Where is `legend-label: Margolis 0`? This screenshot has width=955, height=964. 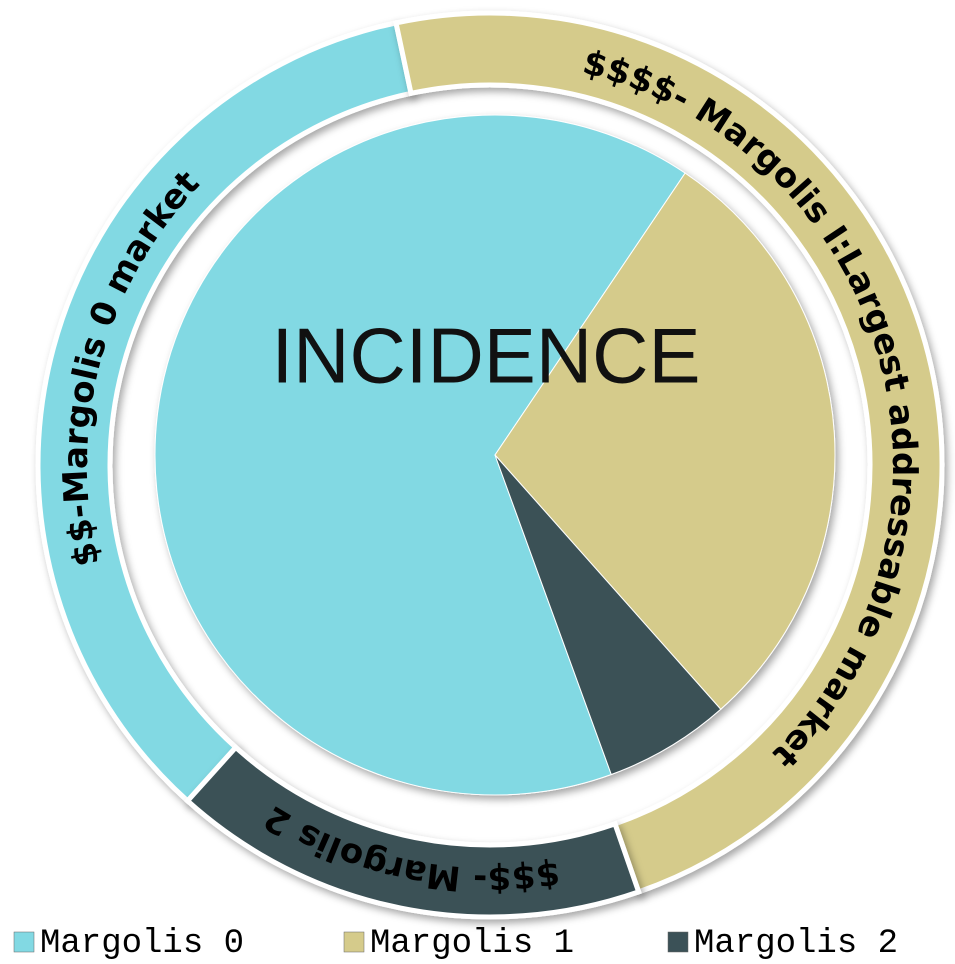
legend-label: Margolis 0 is located at coordinates (142, 944).